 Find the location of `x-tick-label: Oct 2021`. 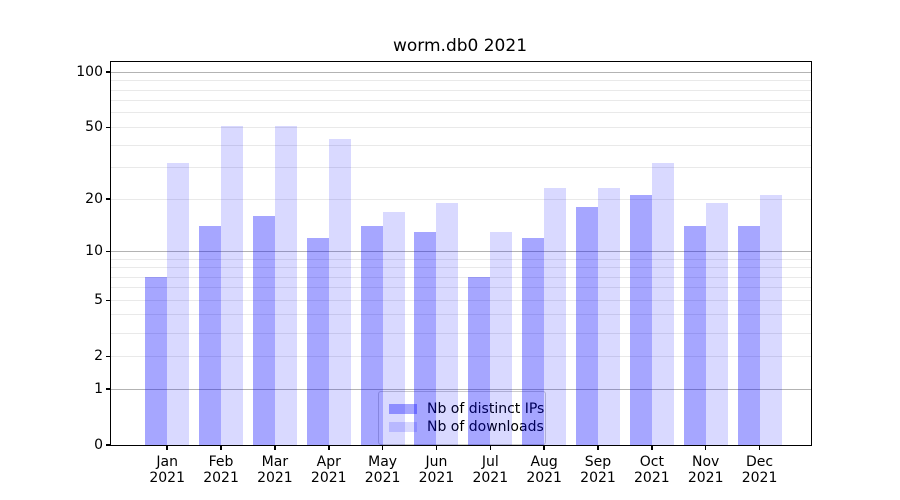

x-tick-label: Oct 2021 is located at coordinates (652, 470).